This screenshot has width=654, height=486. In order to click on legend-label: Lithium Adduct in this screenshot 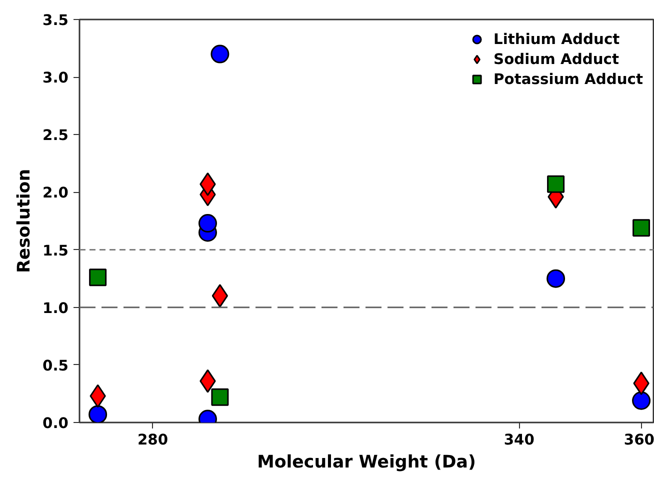, I will do `click(557, 39)`.